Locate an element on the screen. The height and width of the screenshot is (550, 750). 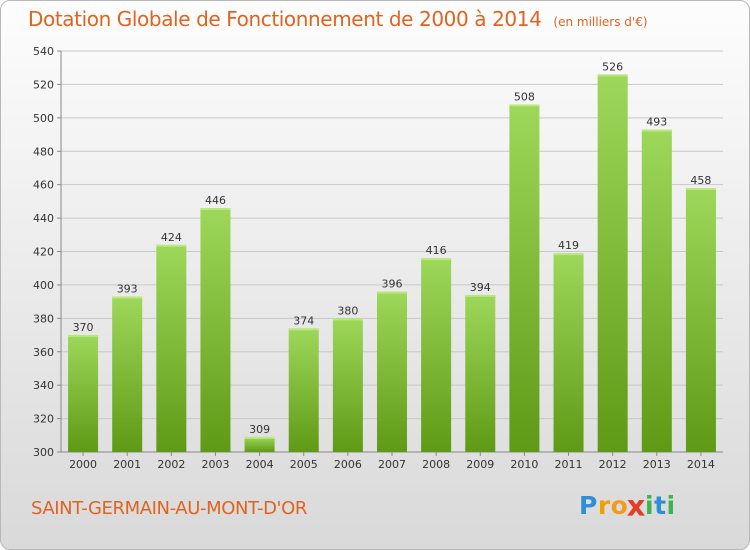
x-tick-label: 2014 is located at coordinates (701, 464).